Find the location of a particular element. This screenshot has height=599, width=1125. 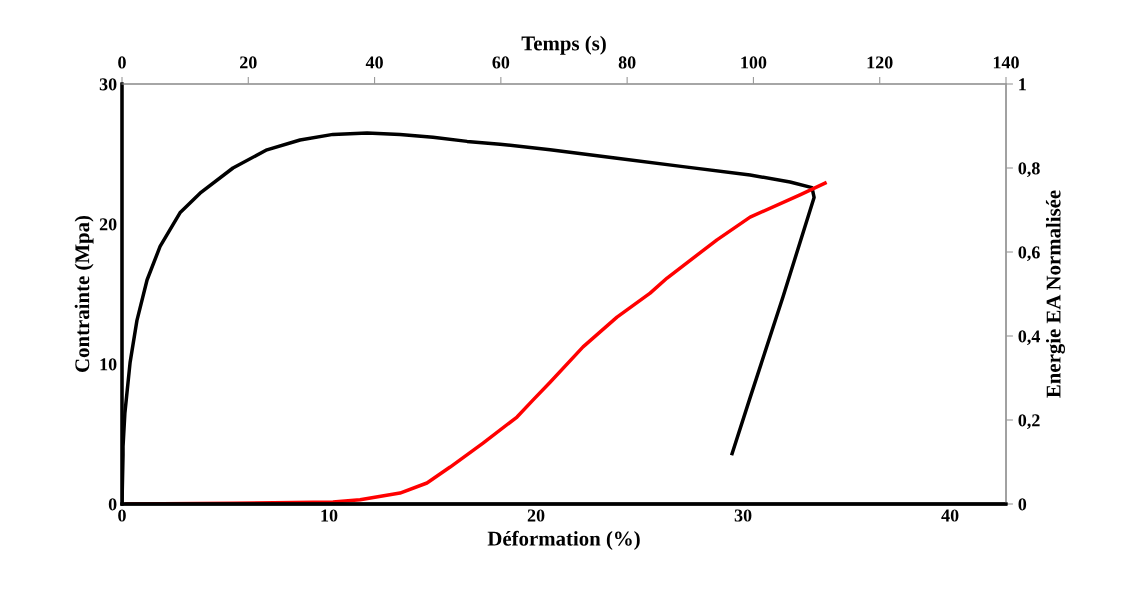

y-tick-label: 30 is located at coordinates (108, 84).